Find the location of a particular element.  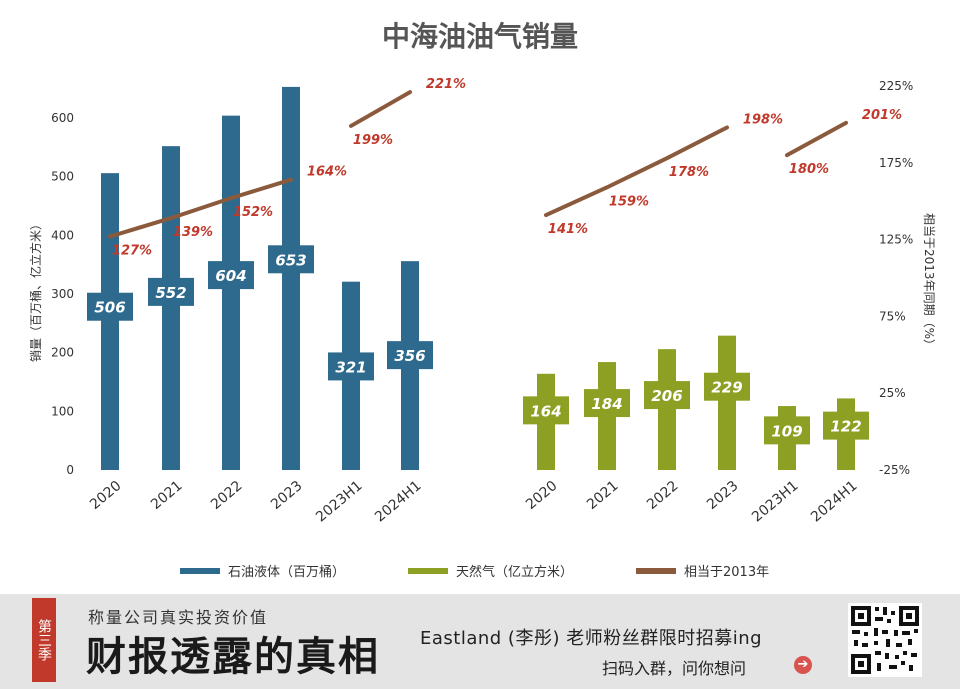

percent-label: 127% is located at coordinates (132, 251).